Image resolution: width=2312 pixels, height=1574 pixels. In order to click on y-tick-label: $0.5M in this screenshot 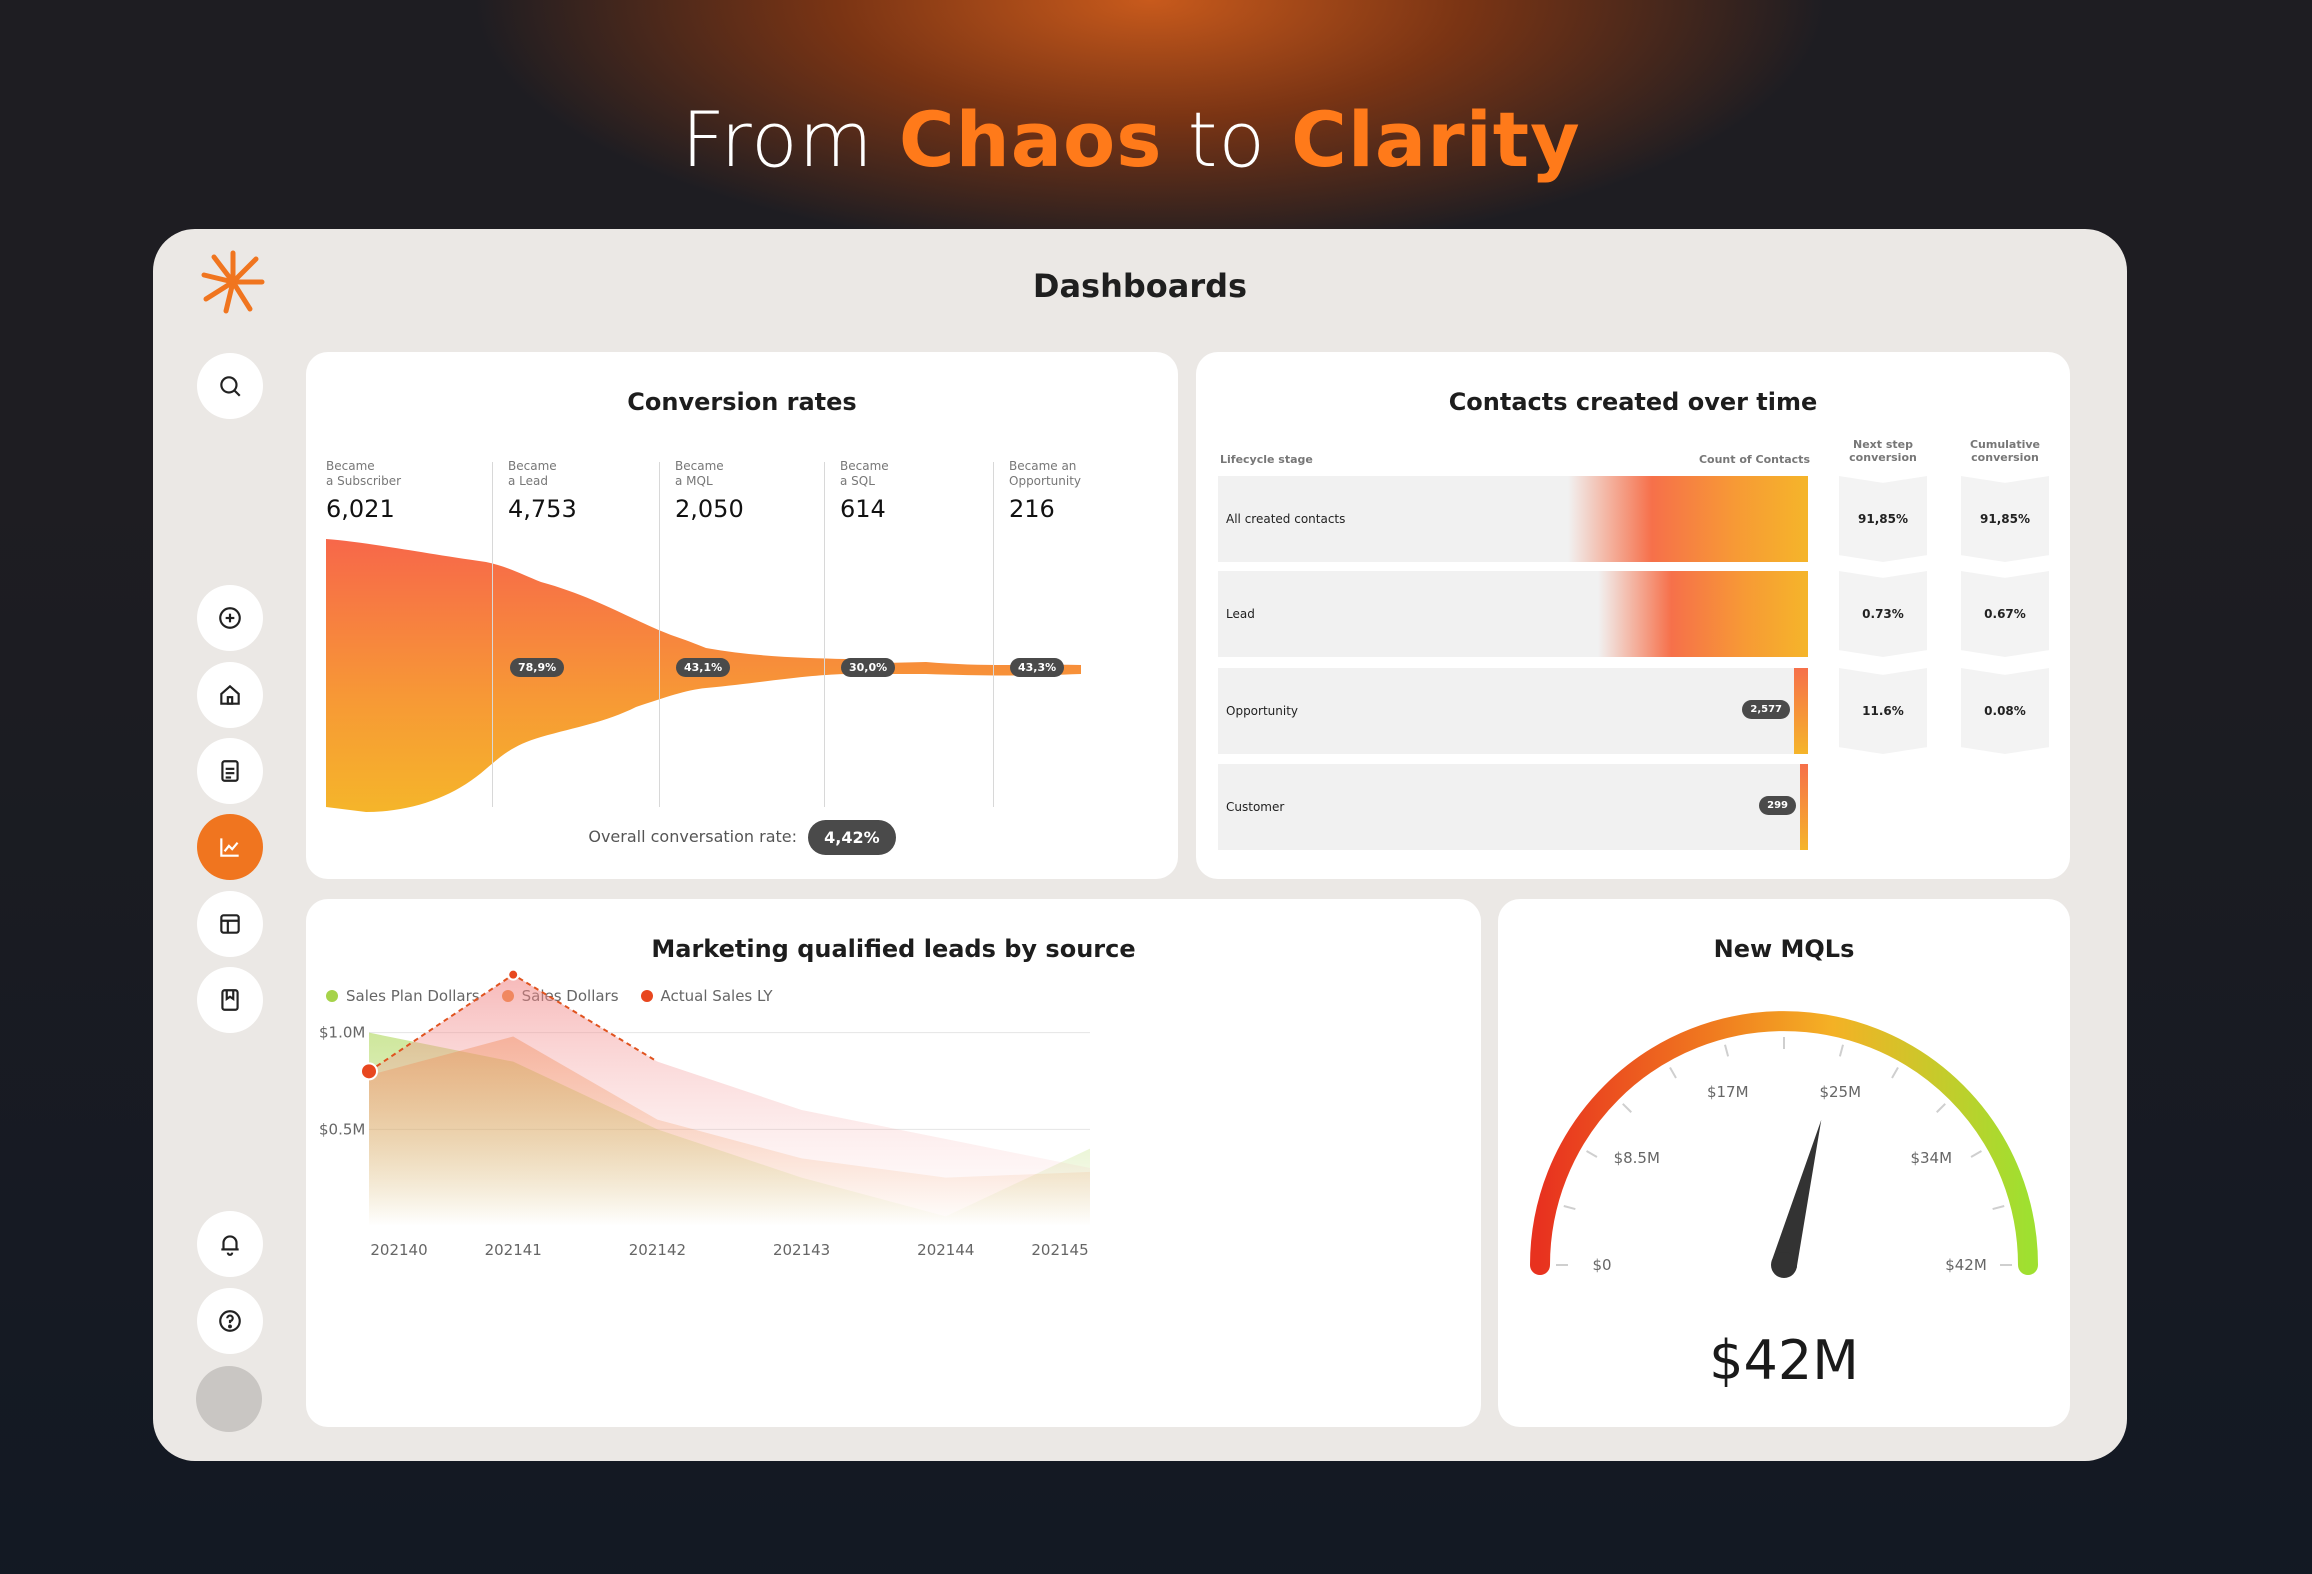, I will do `click(342, 1129)`.